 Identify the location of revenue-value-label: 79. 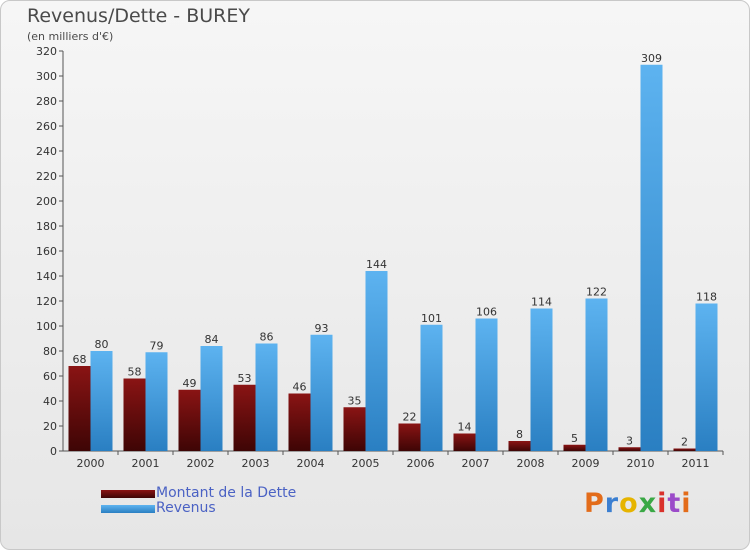
(157, 345).